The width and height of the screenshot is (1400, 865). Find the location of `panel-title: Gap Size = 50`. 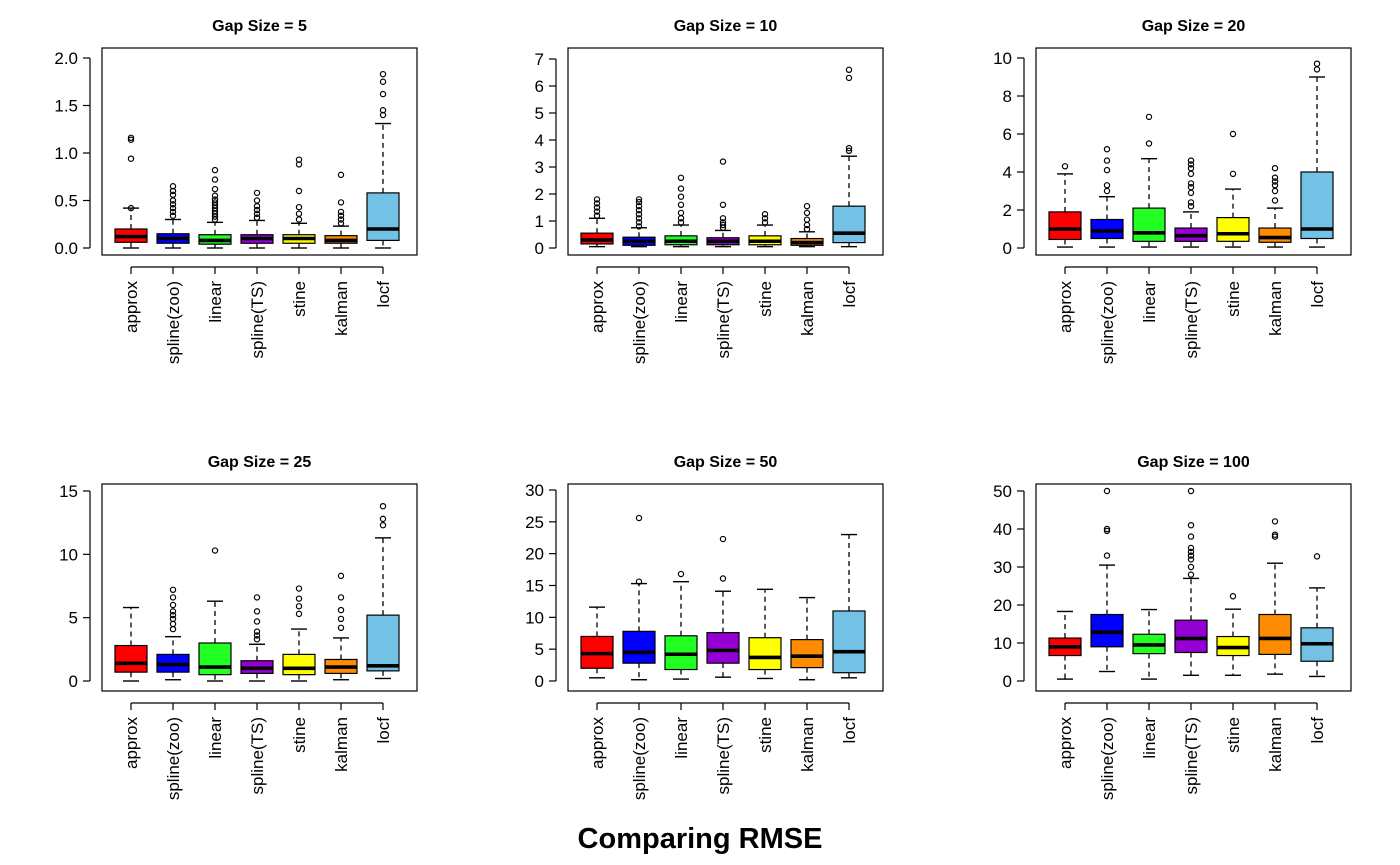

panel-title: Gap Size = 50 is located at coordinates (726, 462).